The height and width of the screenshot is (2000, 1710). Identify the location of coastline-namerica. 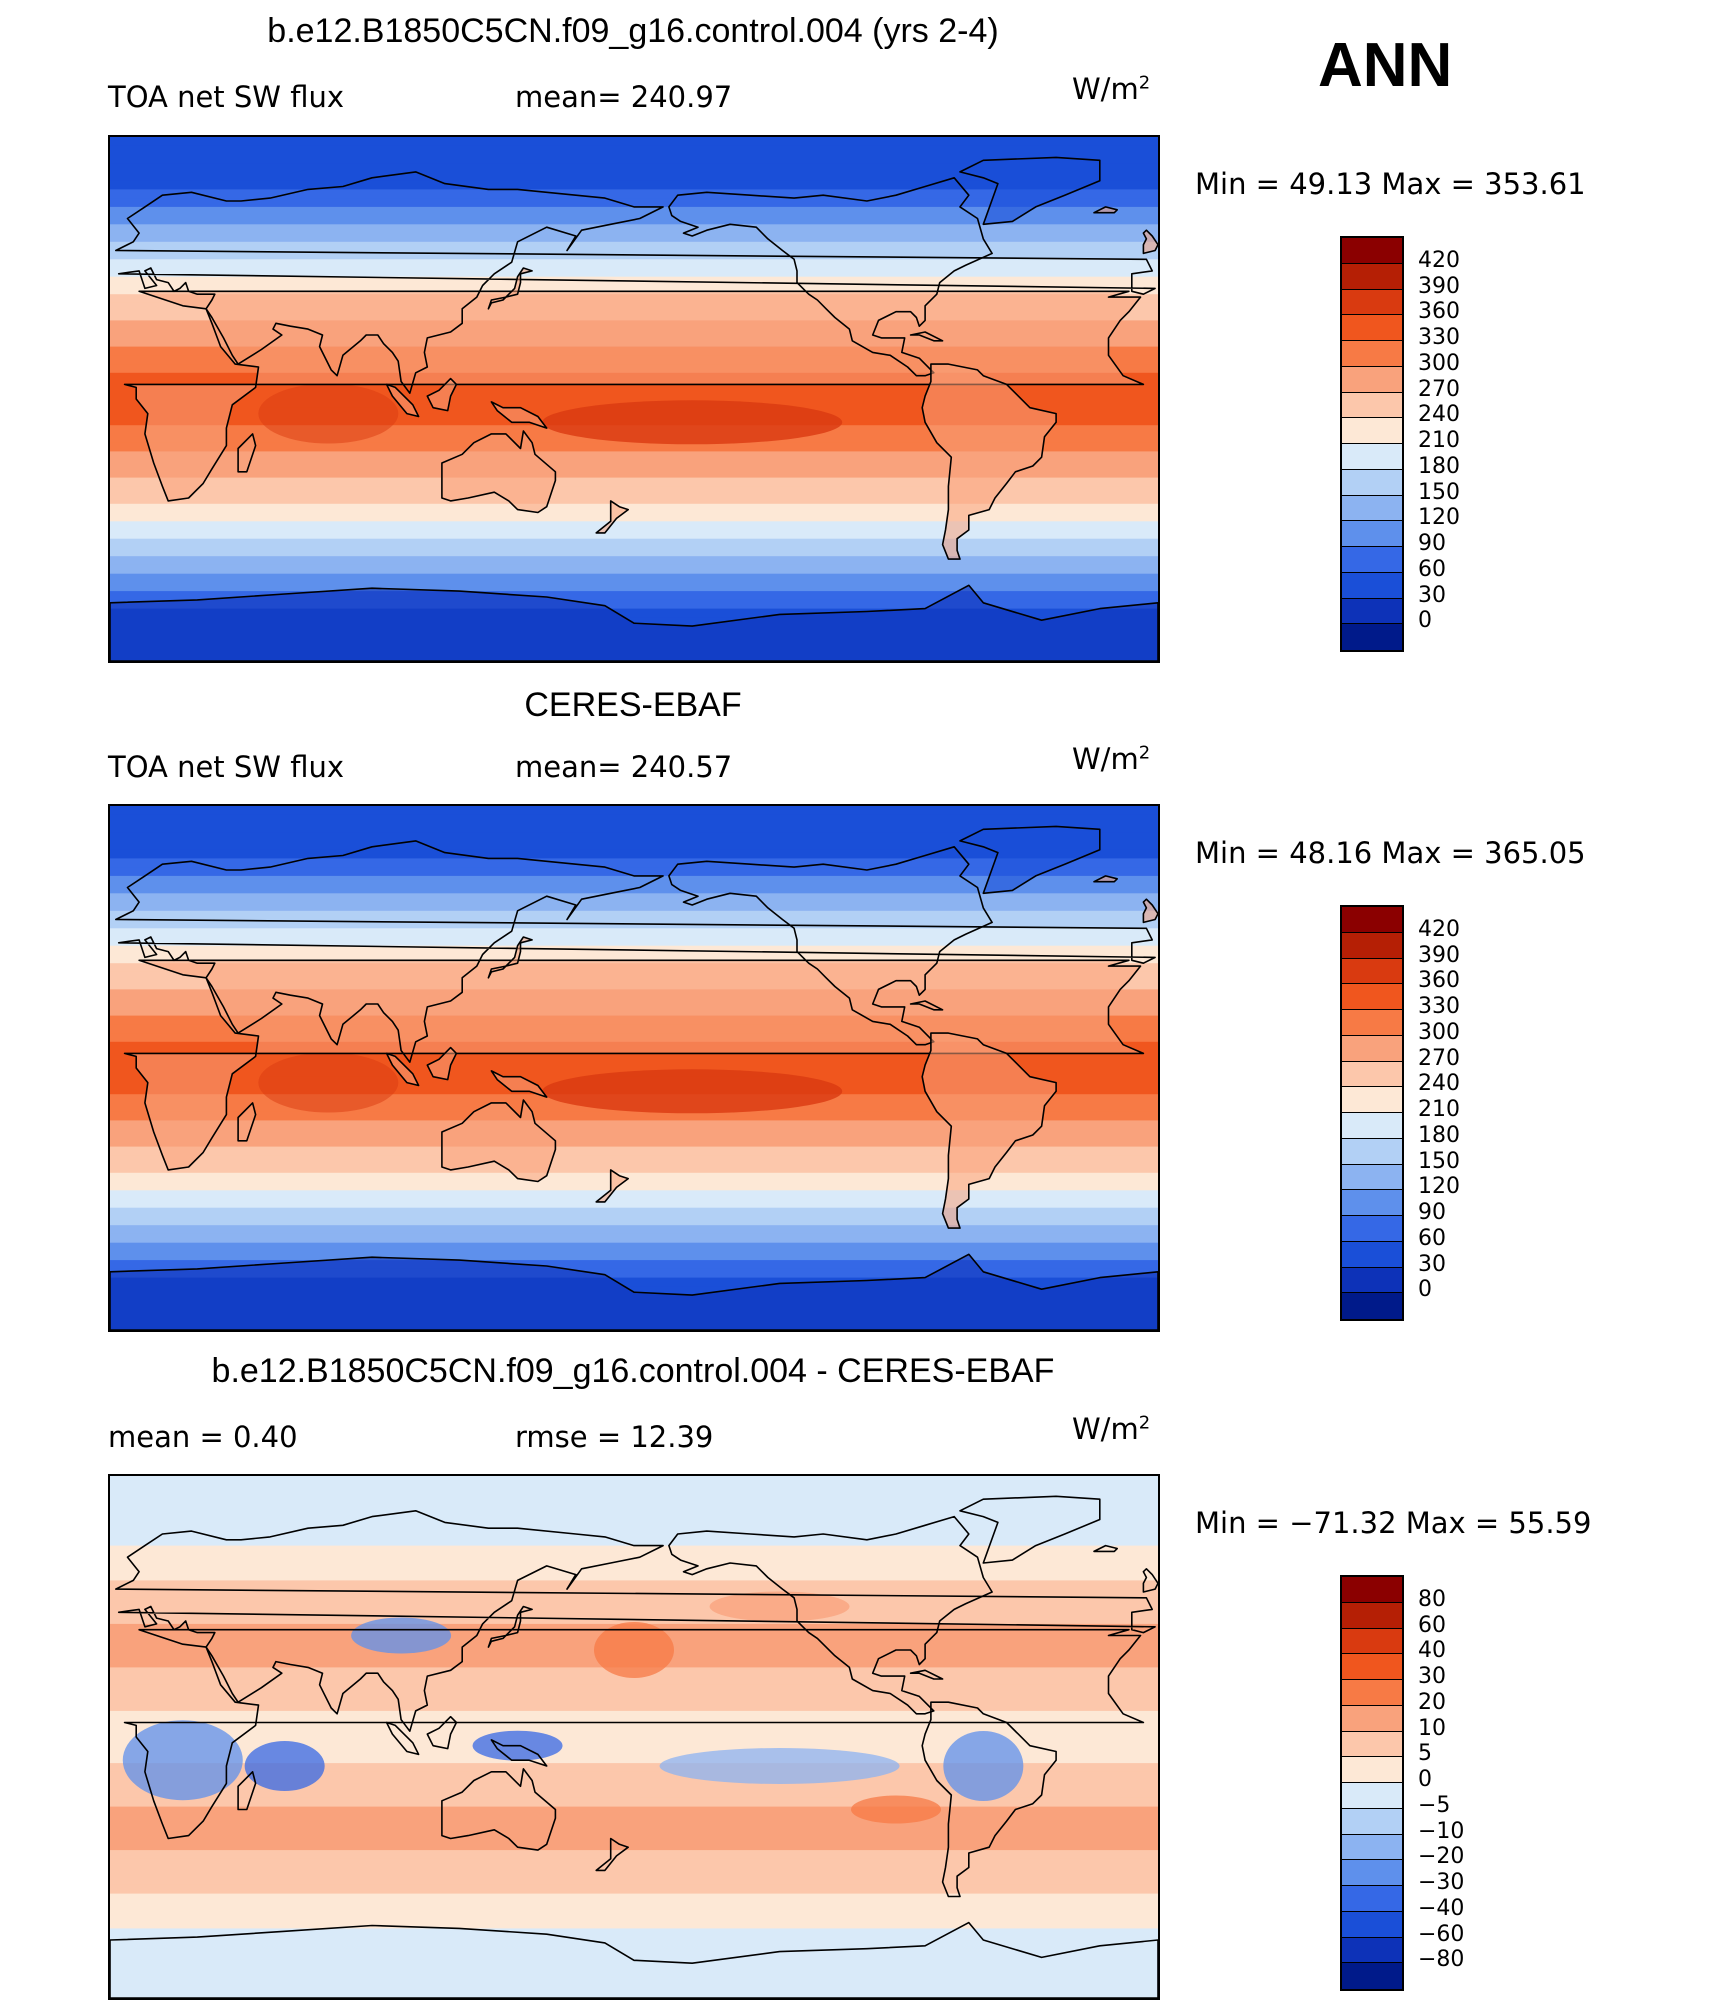
(830, 946).